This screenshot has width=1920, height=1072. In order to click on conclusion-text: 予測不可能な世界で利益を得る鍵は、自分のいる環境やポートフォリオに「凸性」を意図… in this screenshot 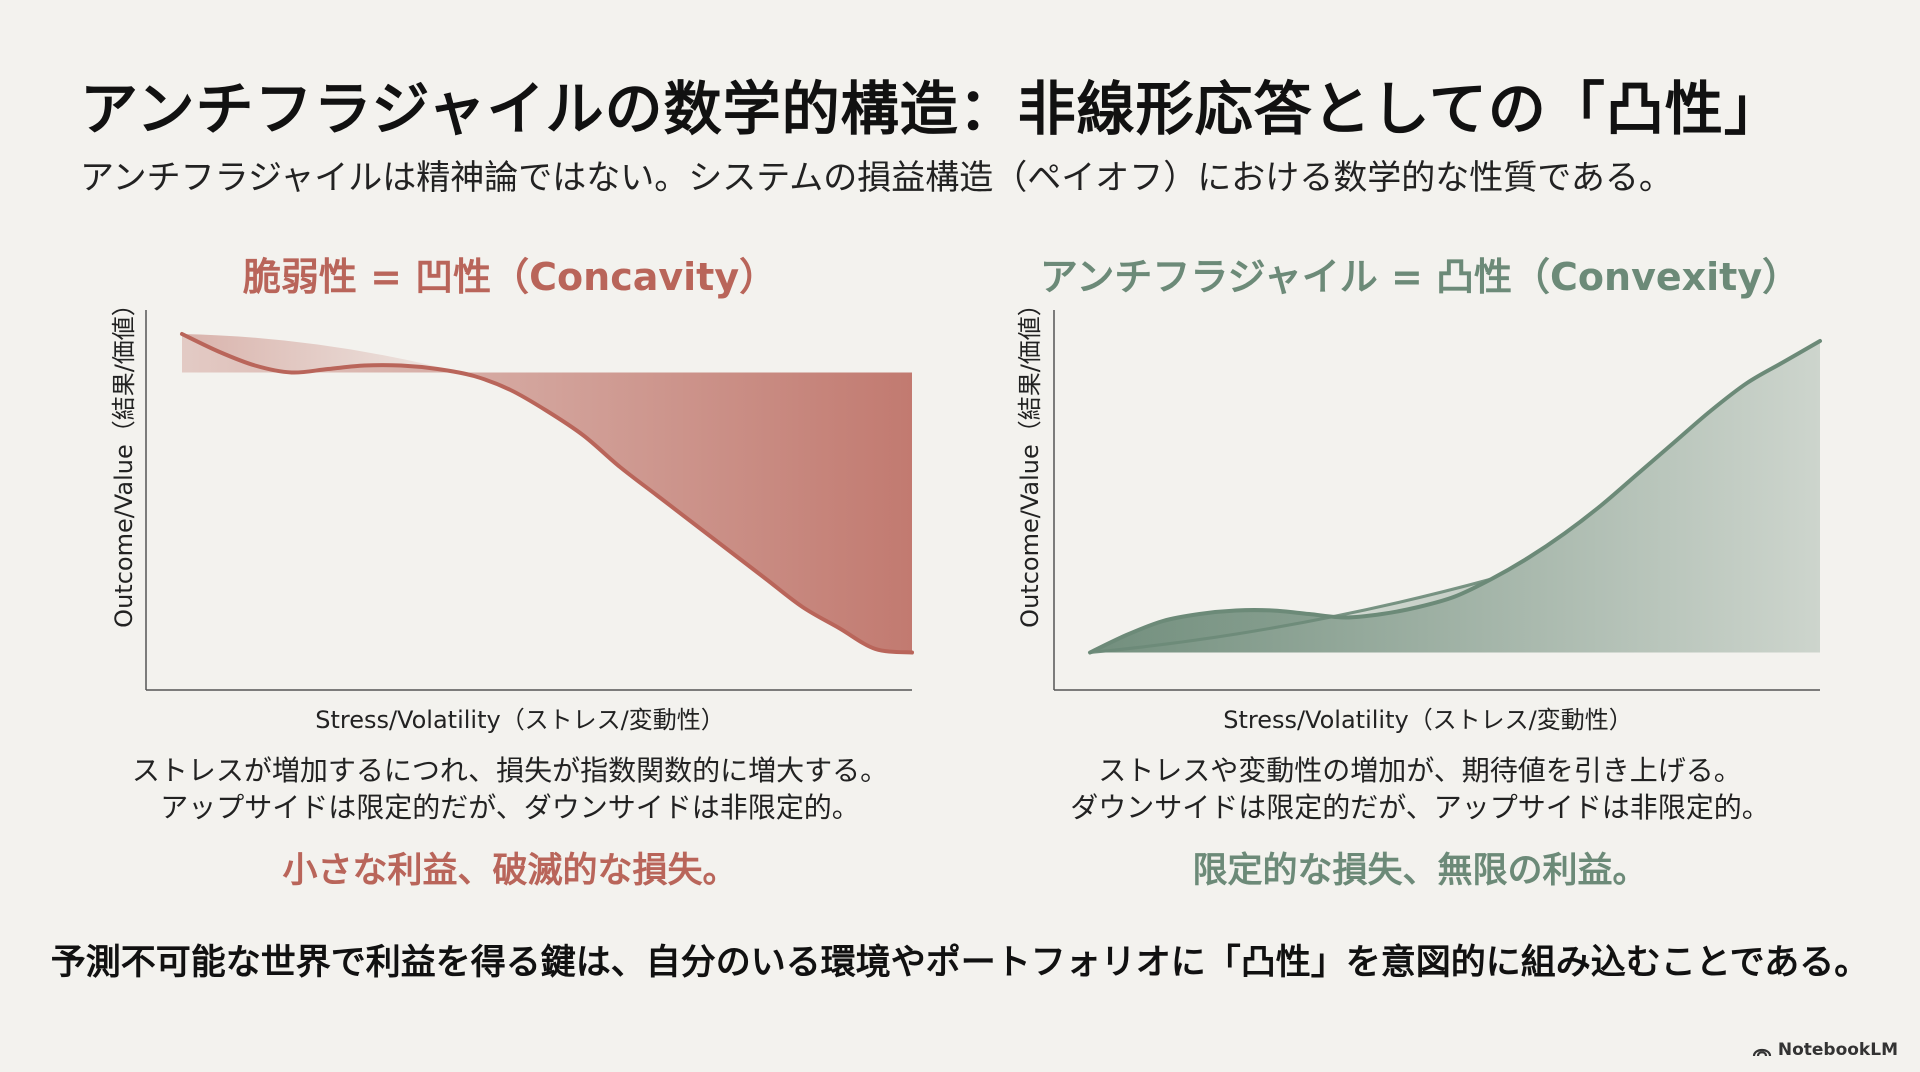, I will do `click(960, 963)`.